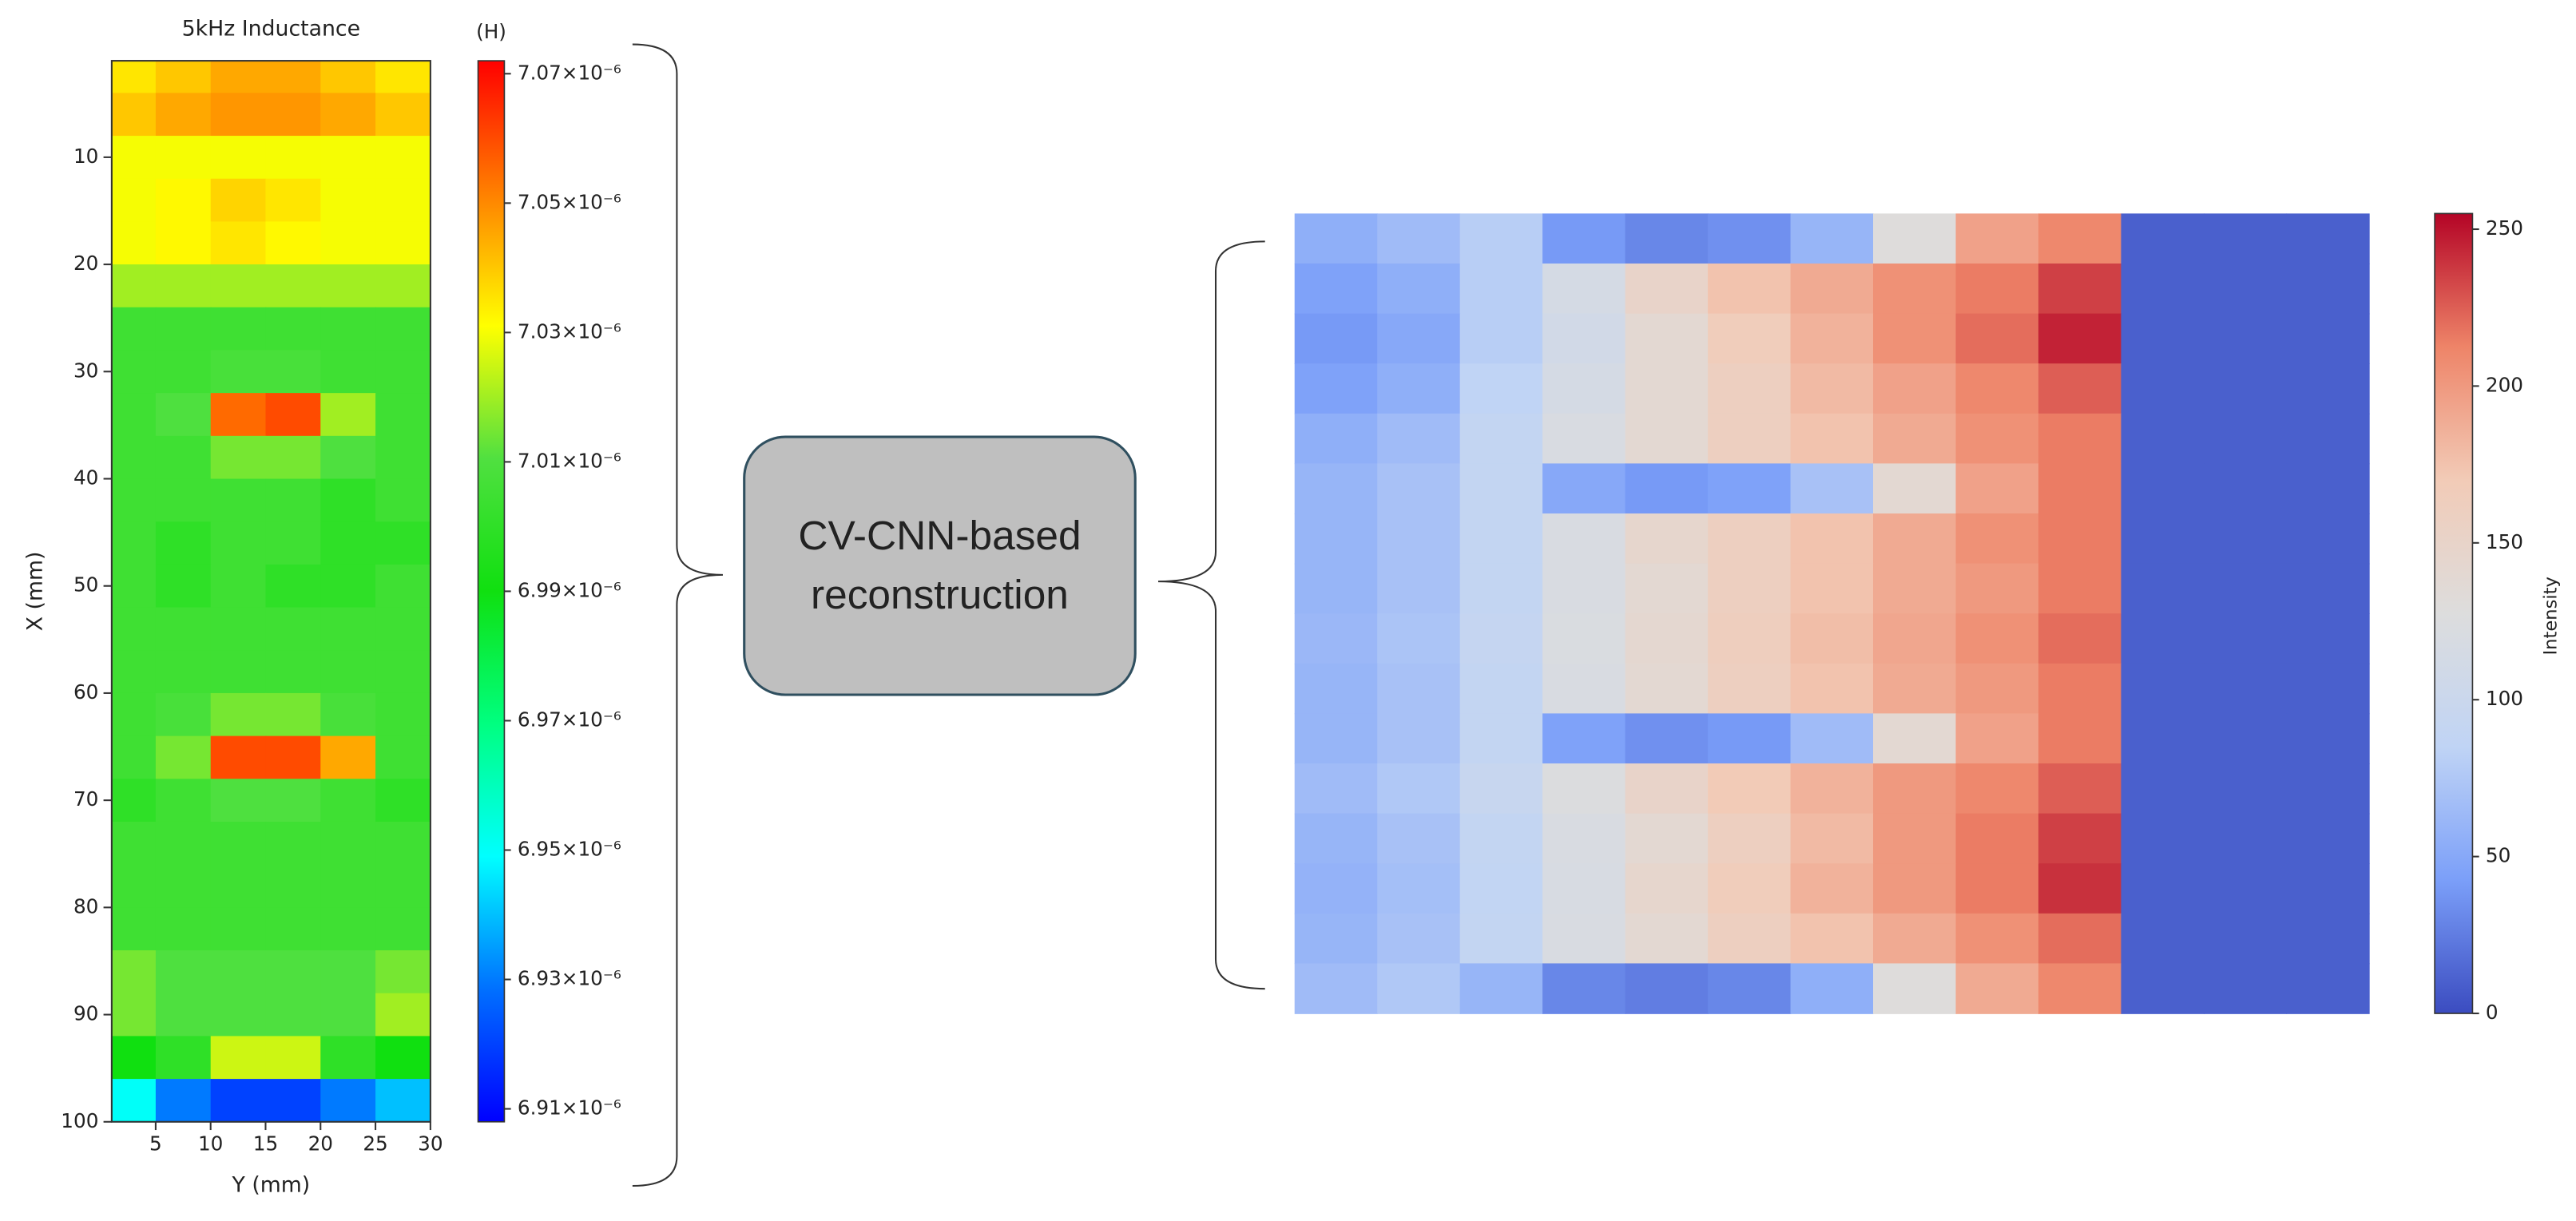 This screenshot has width=2576, height=1221. What do you see at coordinates (85, 906) in the screenshot?
I see `y-tick-label: 80` at bounding box center [85, 906].